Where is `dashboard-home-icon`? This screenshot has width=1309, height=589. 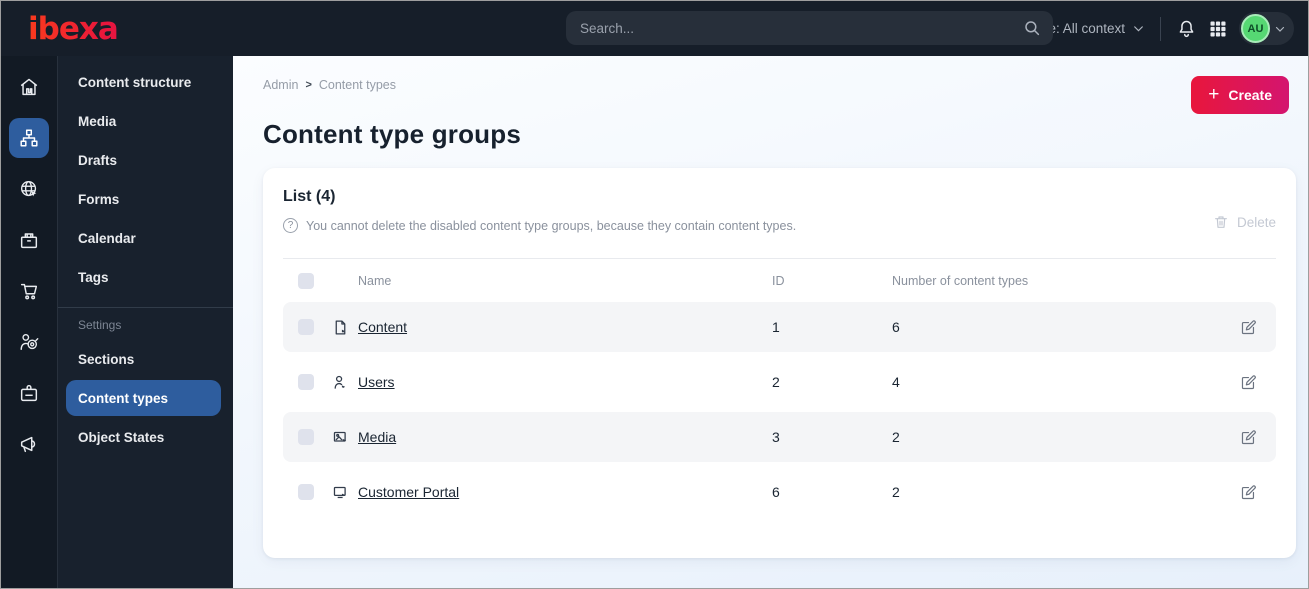
dashboard-home-icon is located at coordinates (29, 87).